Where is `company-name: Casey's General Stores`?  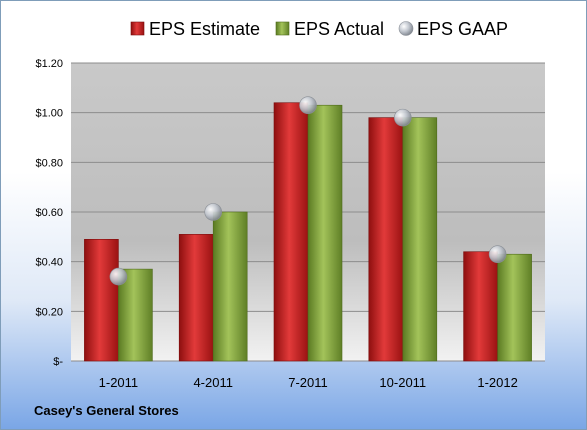 company-name: Casey's General Stores is located at coordinates (106, 410).